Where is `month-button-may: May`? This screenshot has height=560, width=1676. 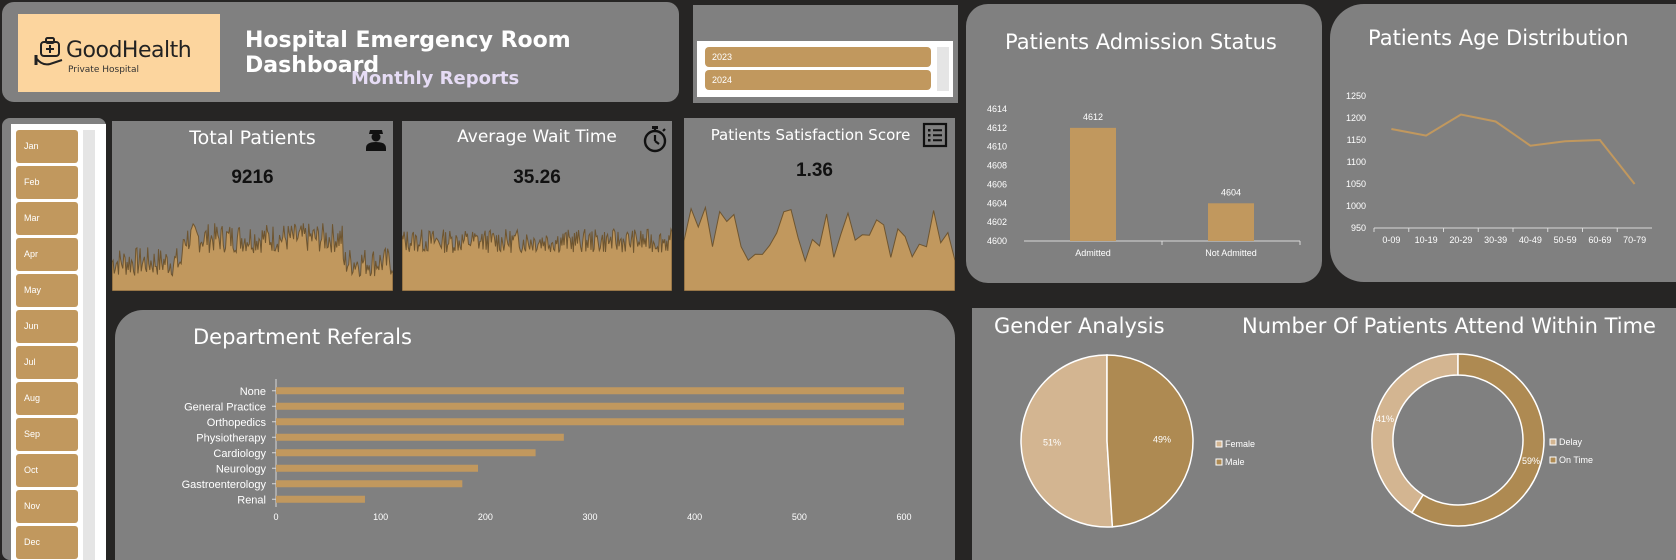 month-button-may: May is located at coordinates (47, 290).